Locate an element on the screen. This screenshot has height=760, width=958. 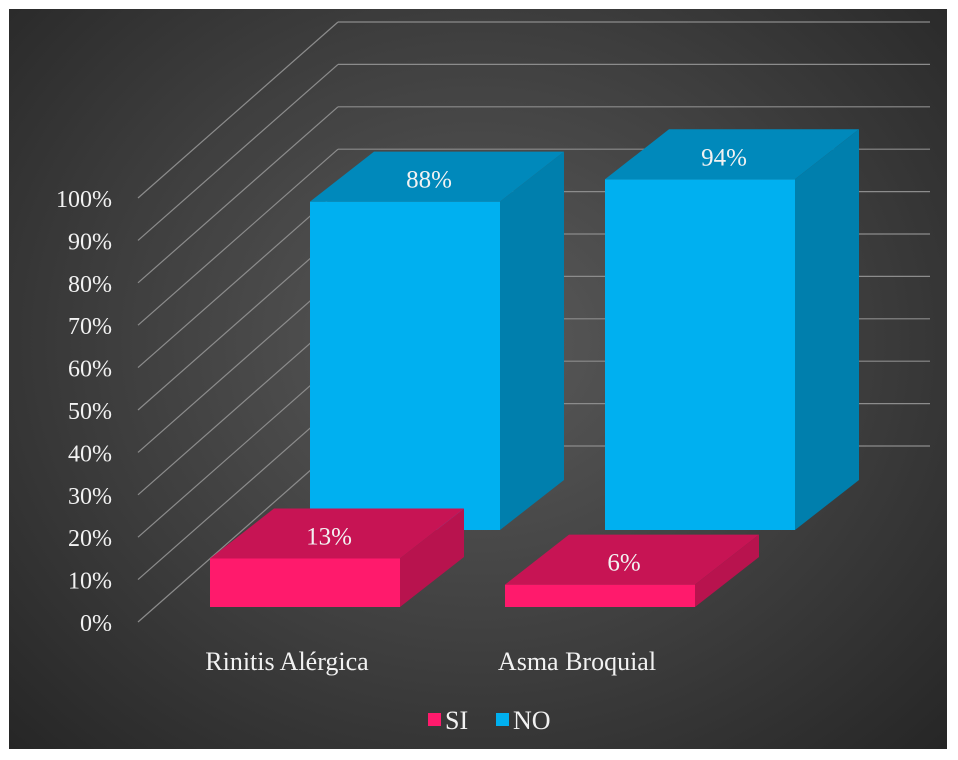
y-tick-label: 100% is located at coordinates (84, 200).